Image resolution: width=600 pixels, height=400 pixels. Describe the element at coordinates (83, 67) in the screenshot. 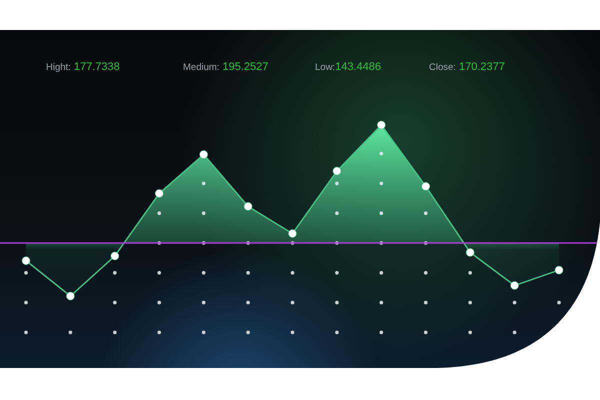

I see `text: Hight: 177.7338` at that location.